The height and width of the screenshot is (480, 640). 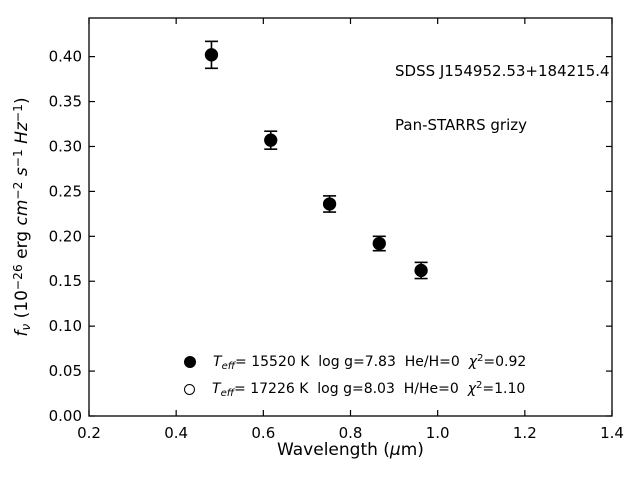 What do you see at coordinates (22, 212) in the screenshot?
I see `text-fragment: cm` at bounding box center [22, 212].